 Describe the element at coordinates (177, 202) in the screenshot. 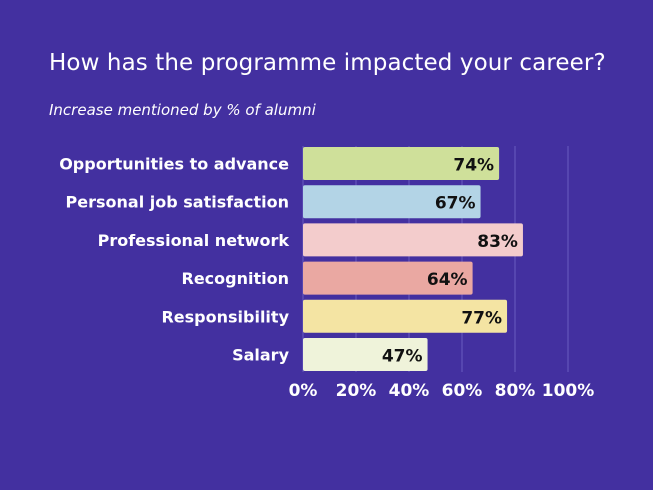

I see `category-label: Personal job satisfaction` at that location.